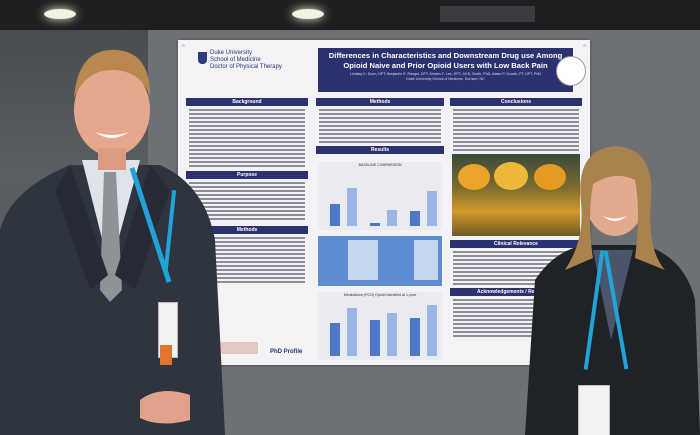 This screenshot has height=435, width=700. What do you see at coordinates (516, 195) in the screenshot?
I see `pill-bottles-photo` at bounding box center [516, 195].